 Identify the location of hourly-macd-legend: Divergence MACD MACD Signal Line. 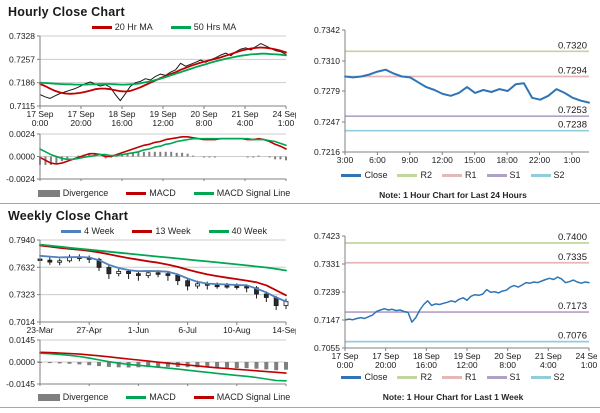
(164, 193).